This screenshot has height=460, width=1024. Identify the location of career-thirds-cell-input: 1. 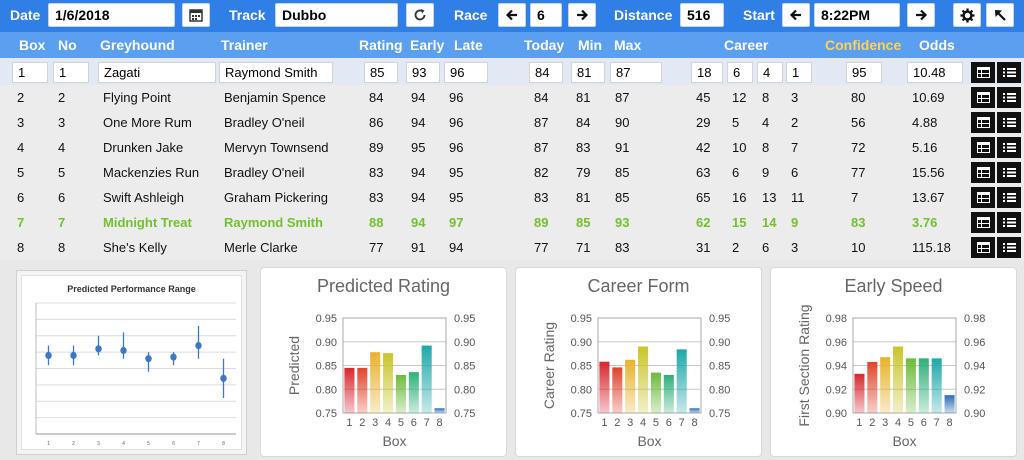
(799, 72).